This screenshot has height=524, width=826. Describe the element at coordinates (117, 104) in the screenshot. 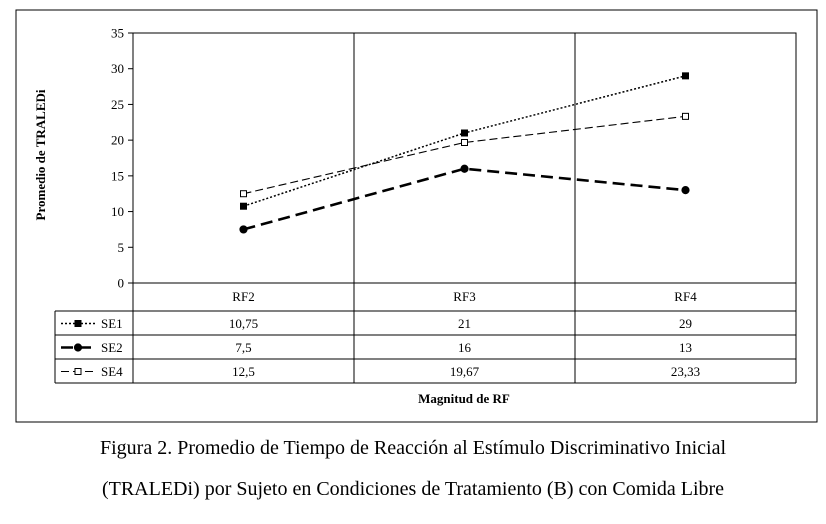

I see `y-tick-label: 25` at that location.